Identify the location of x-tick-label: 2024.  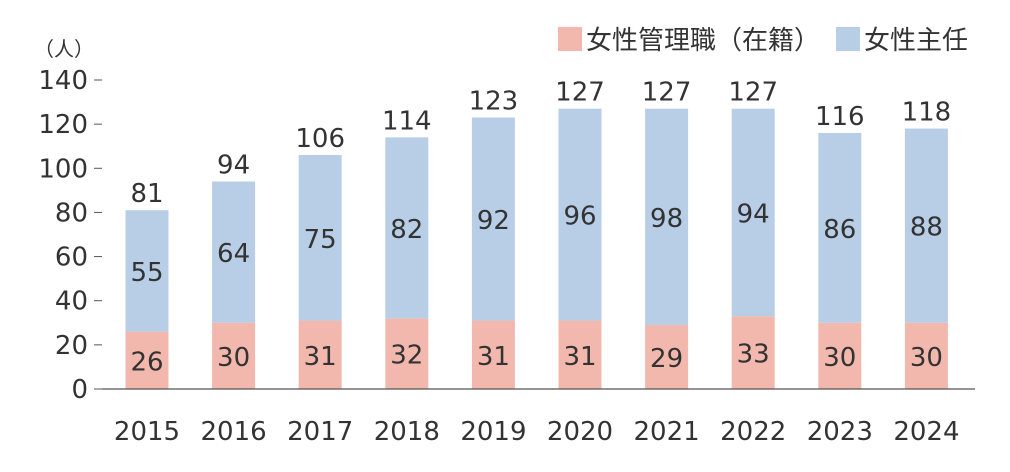
(926, 432).